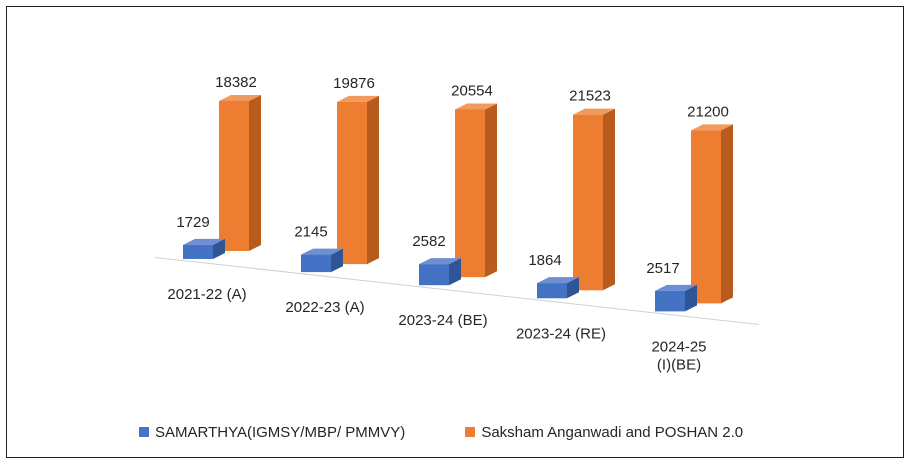 This screenshot has height=467, width=912. What do you see at coordinates (455, 272) in the screenshot?
I see `bar-samarthya-2-side` at bounding box center [455, 272].